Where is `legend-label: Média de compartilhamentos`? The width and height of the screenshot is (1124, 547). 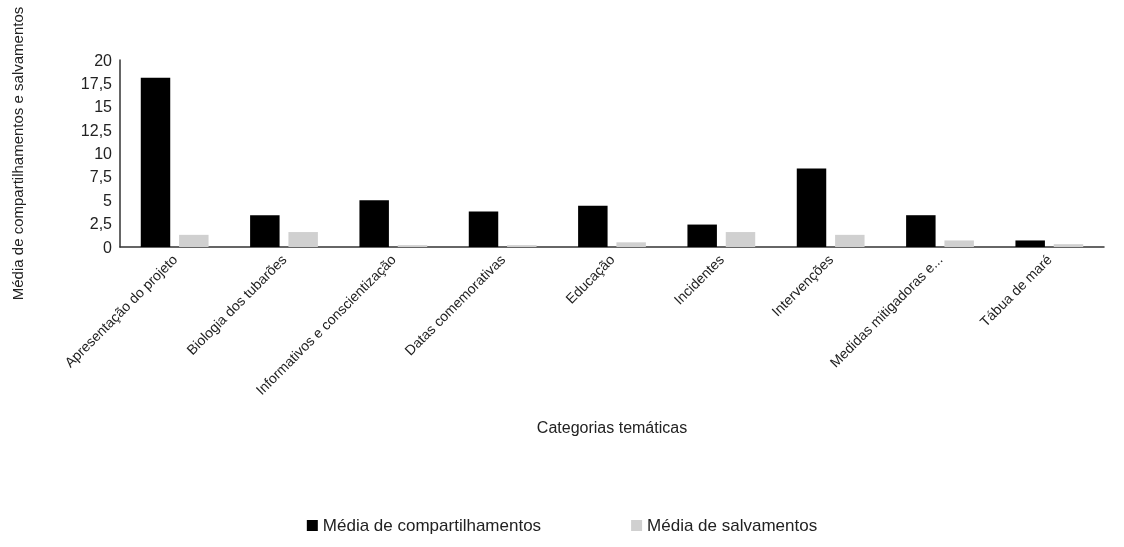
legend-label: Média de compartilhamentos is located at coordinates (432, 525).